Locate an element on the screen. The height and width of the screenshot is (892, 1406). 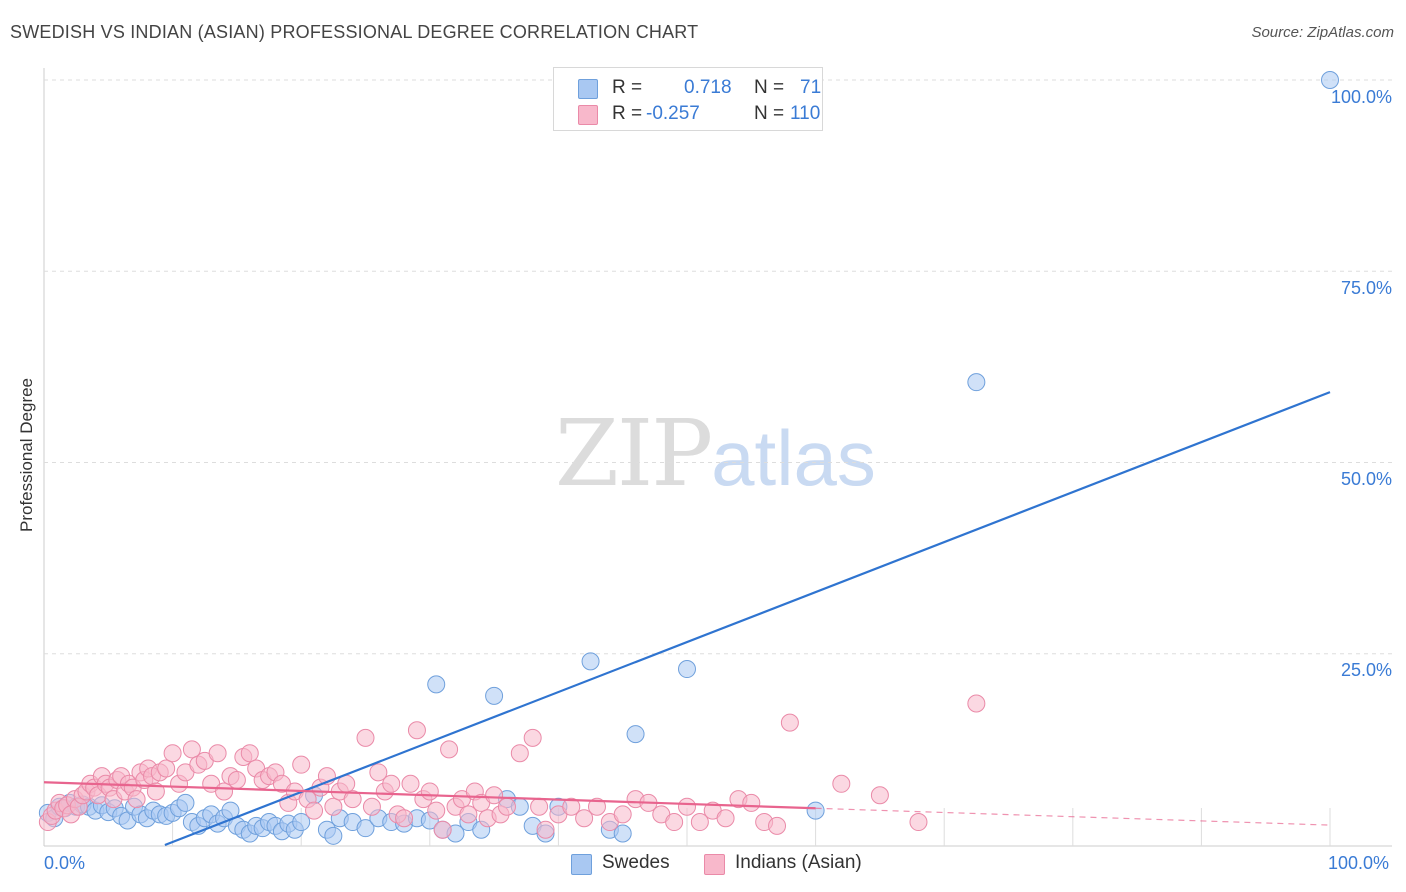
x-tick-label: 0.0% is located at coordinates (65, 863).